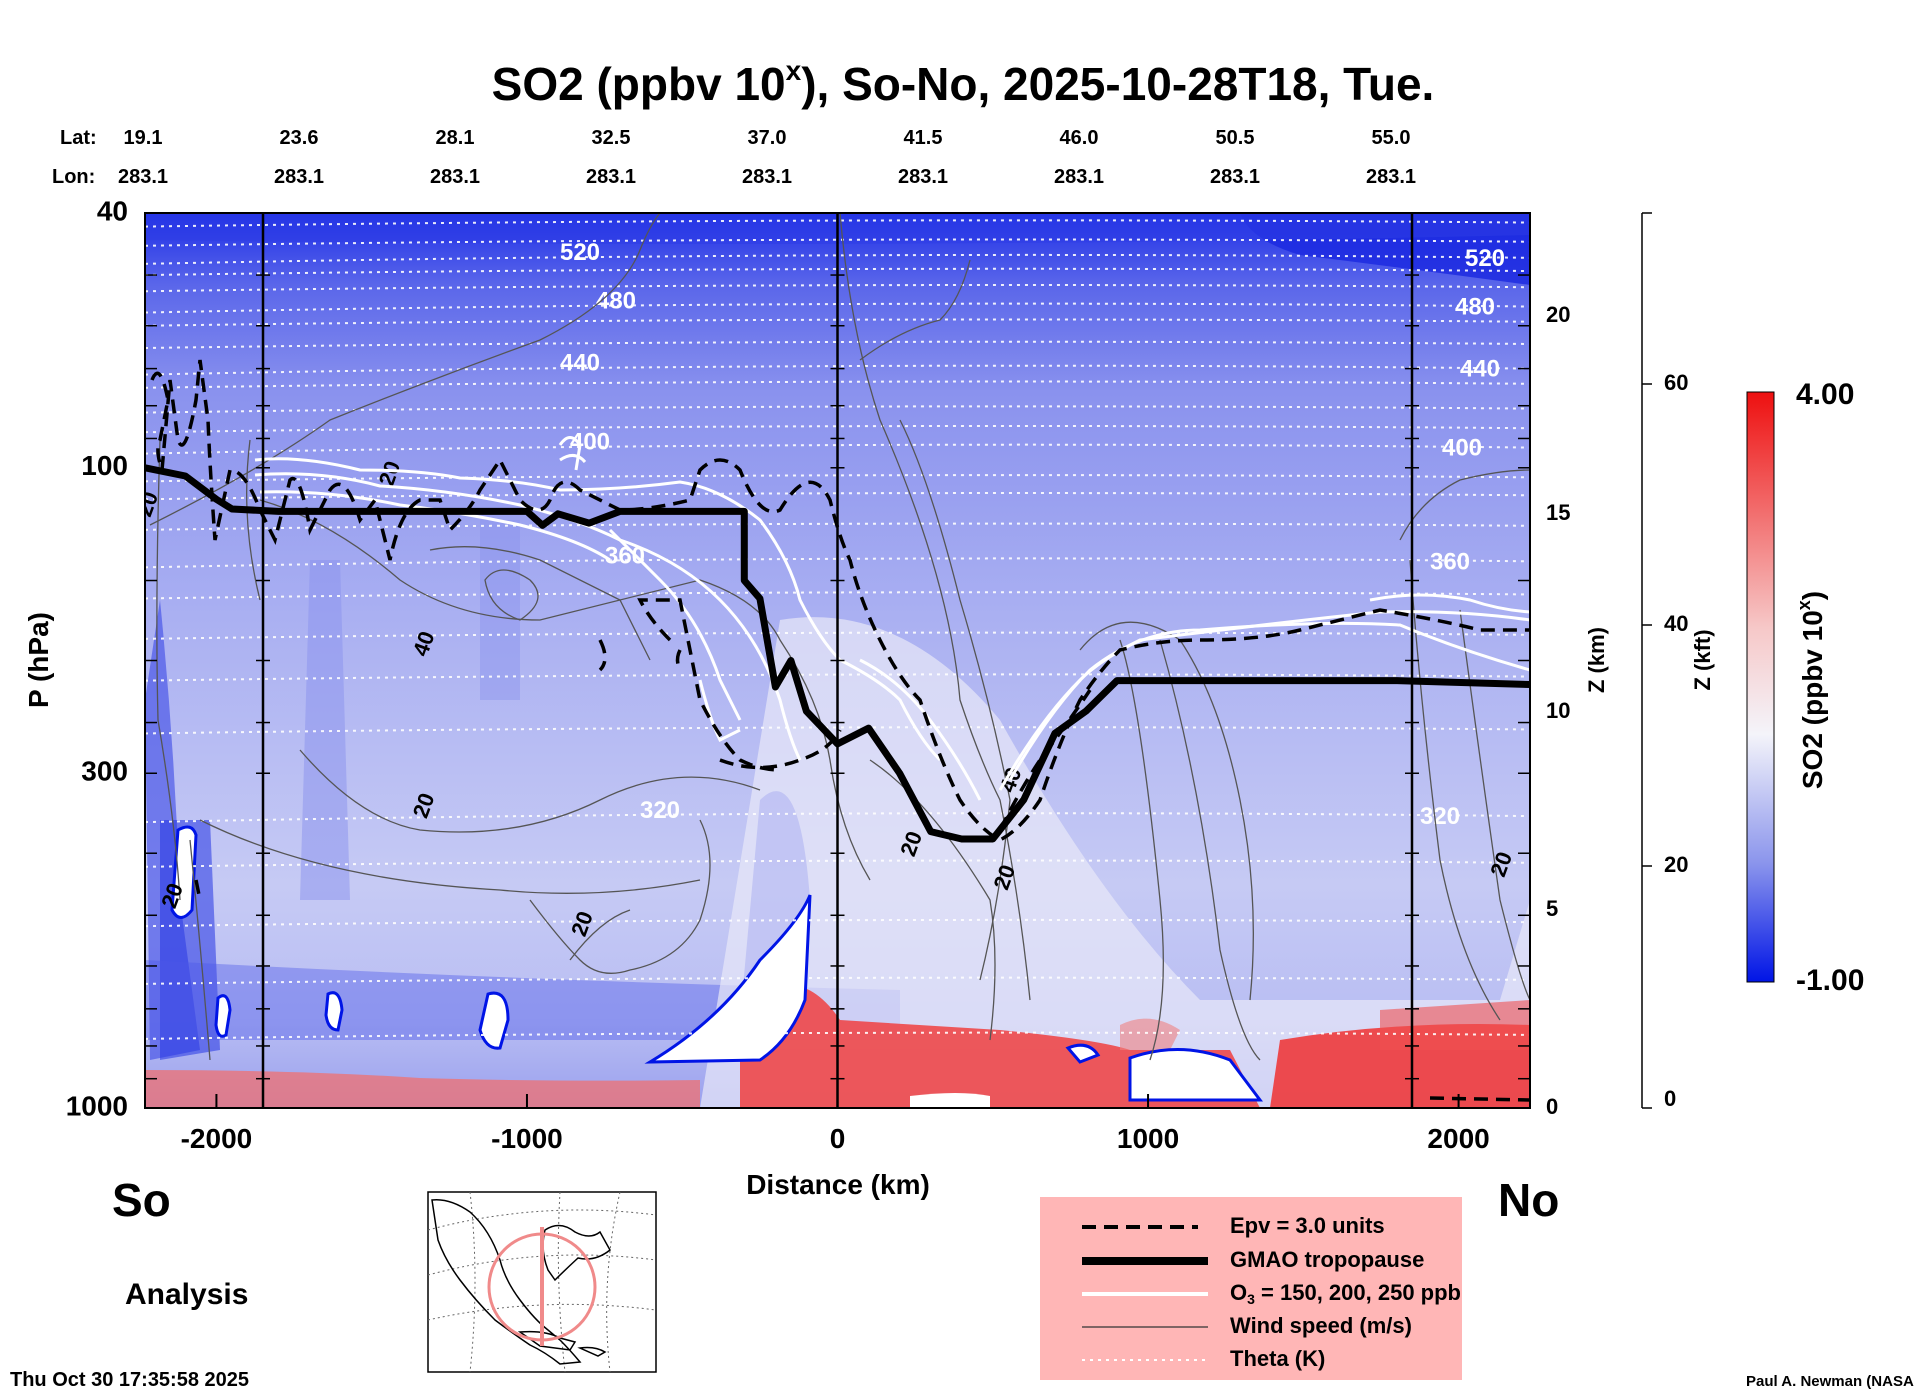 The image size is (1926, 1394). What do you see at coordinates (104, 465) in the screenshot?
I see `y-tick-label: 100` at bounding box center [104, 465].